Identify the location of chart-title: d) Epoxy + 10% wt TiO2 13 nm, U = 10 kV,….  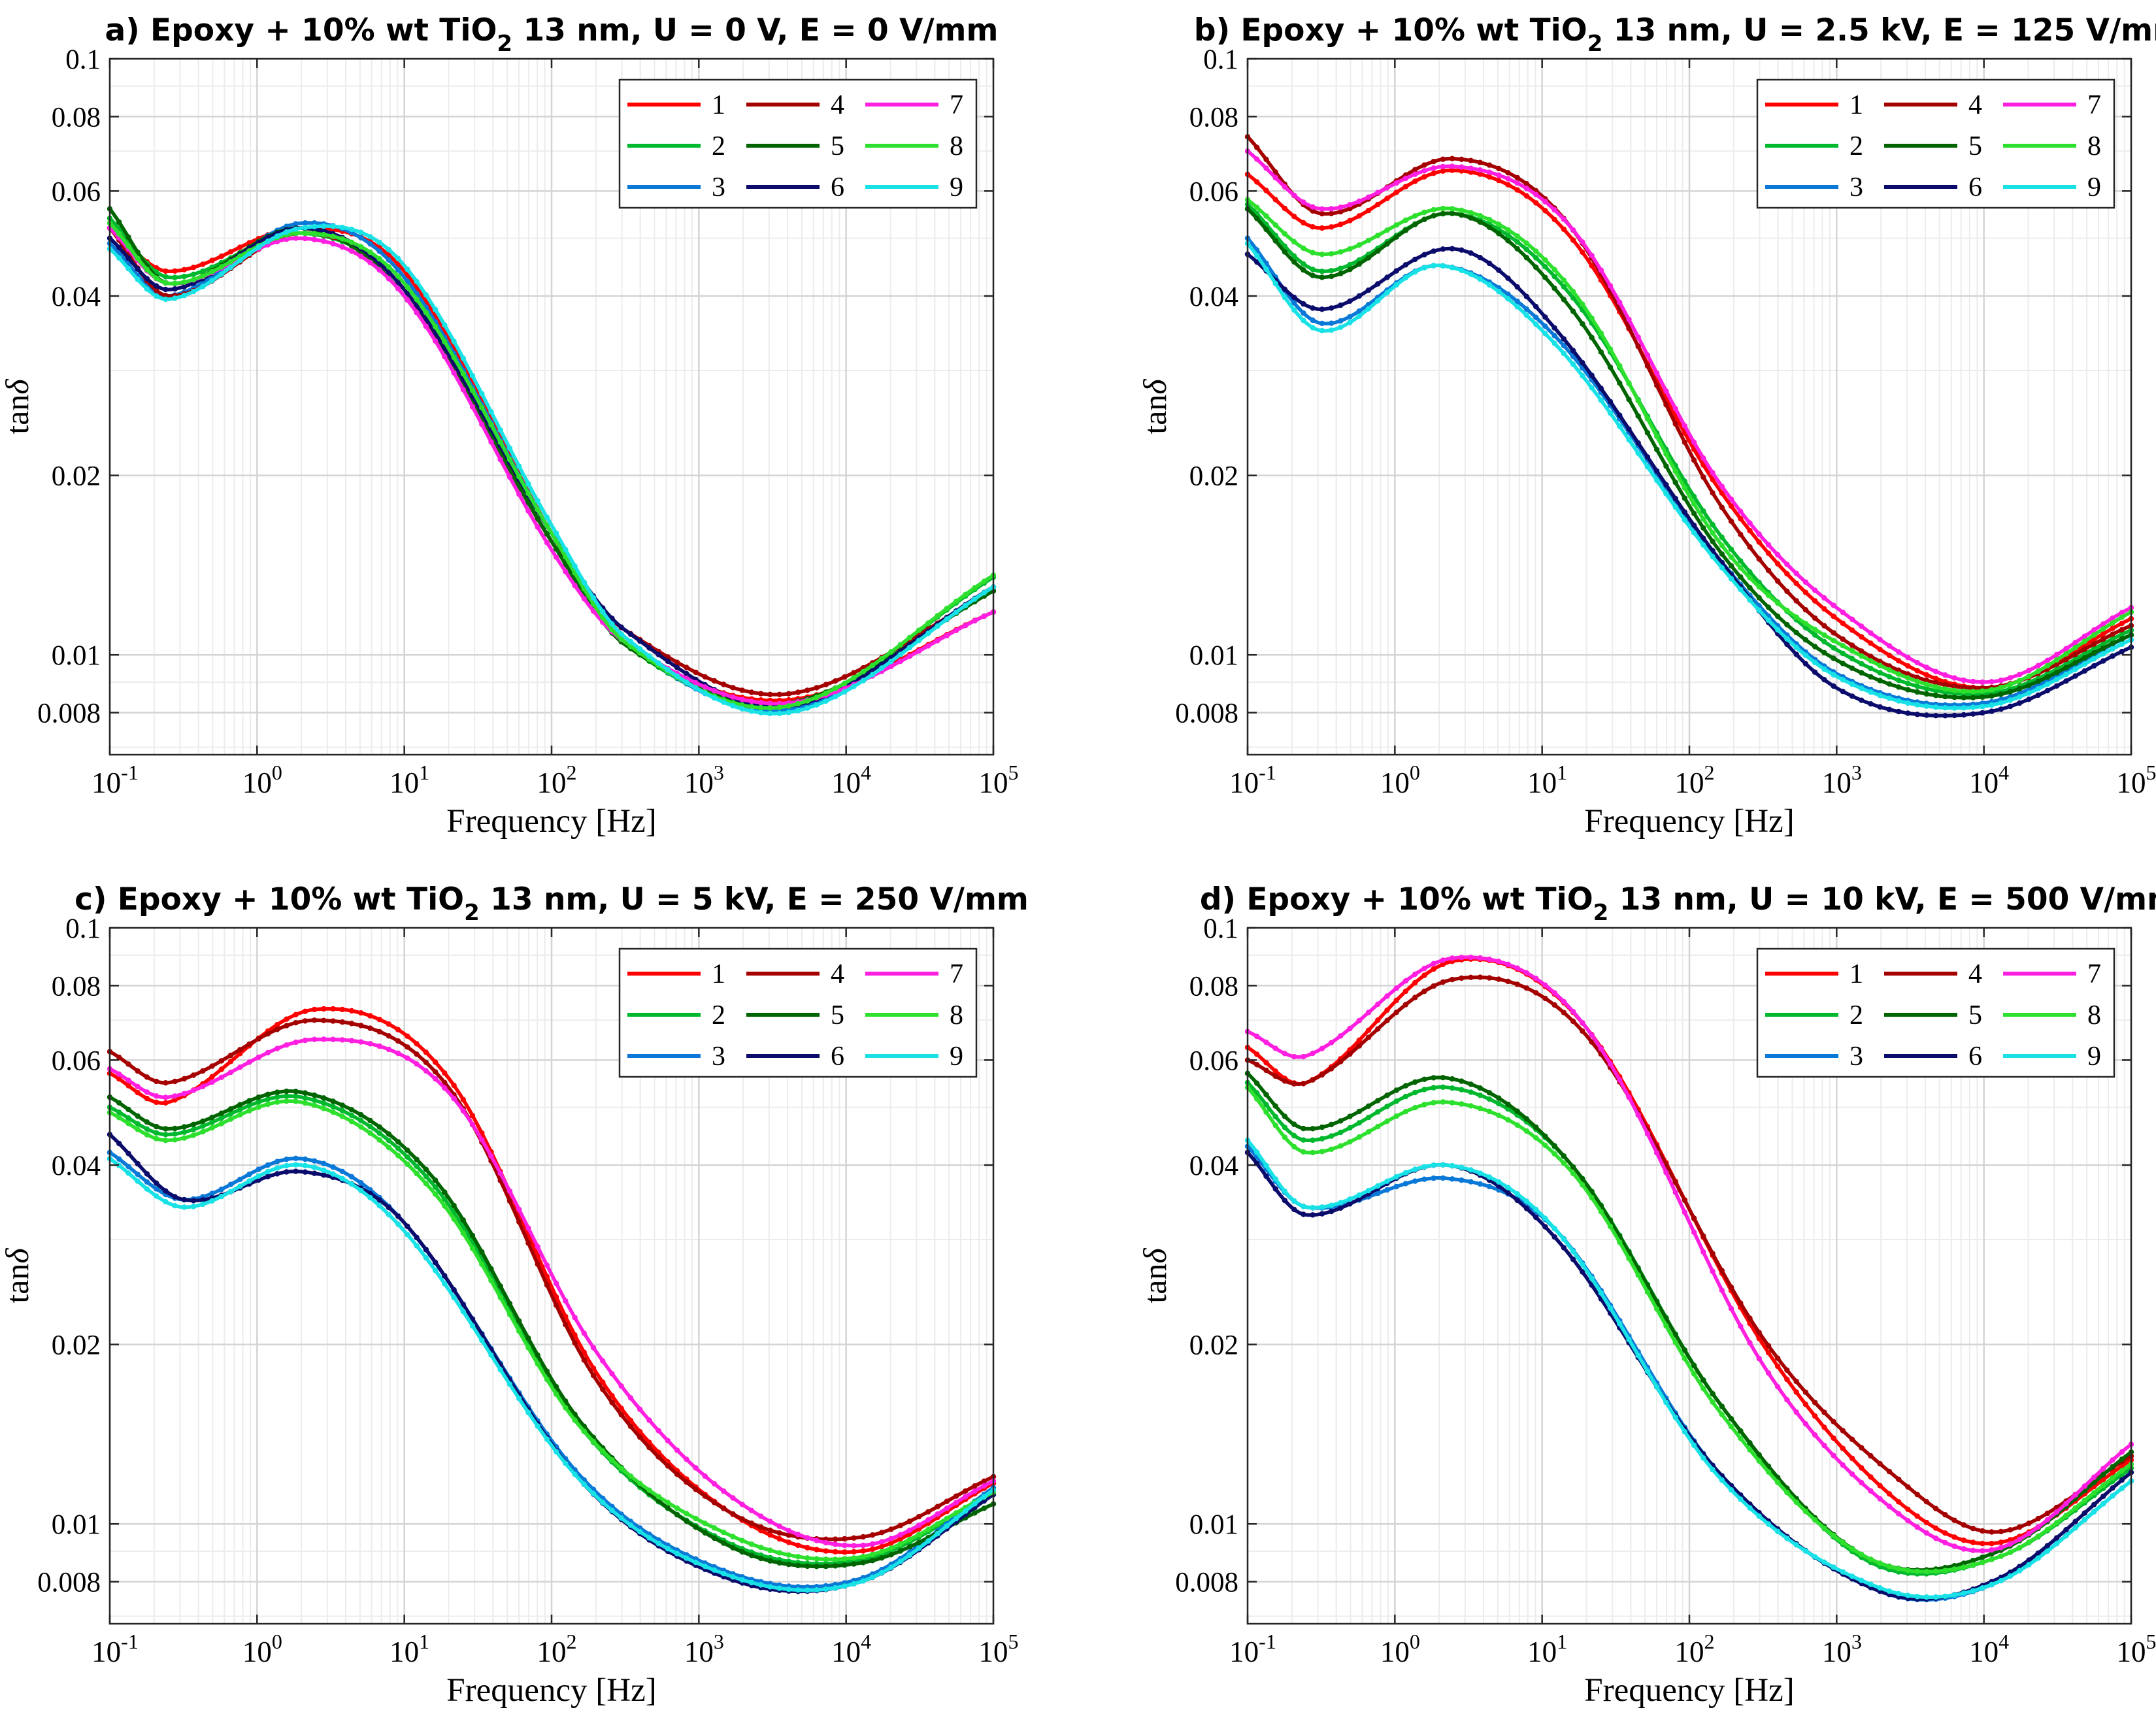
(1678, 903).